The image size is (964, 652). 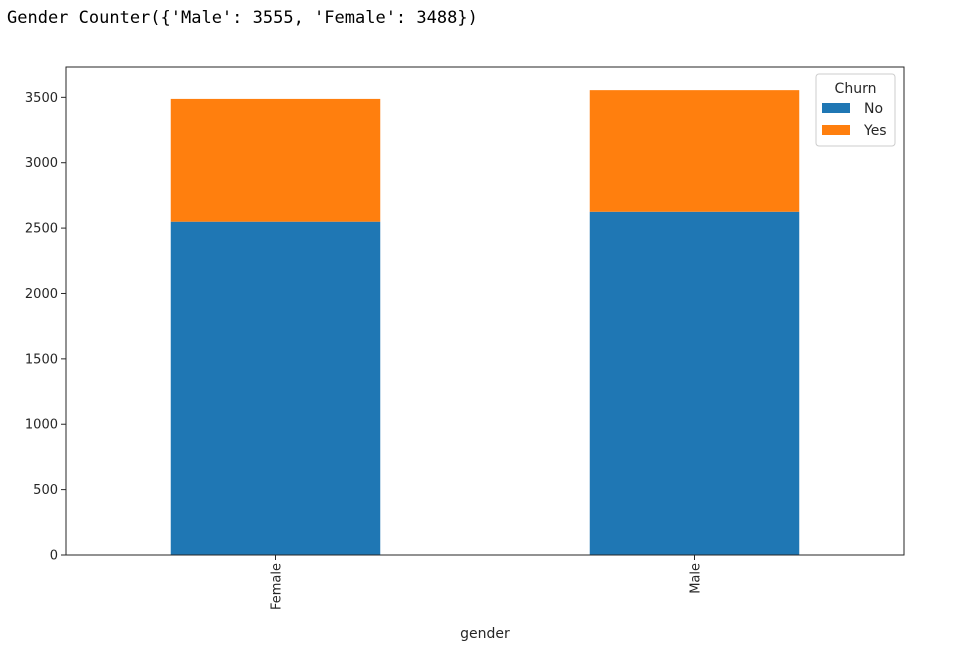 What do you see at coordinates (41, 98) in the screenshot?
I see `y-tick-label: 3500` at bounding box center [41, 98].